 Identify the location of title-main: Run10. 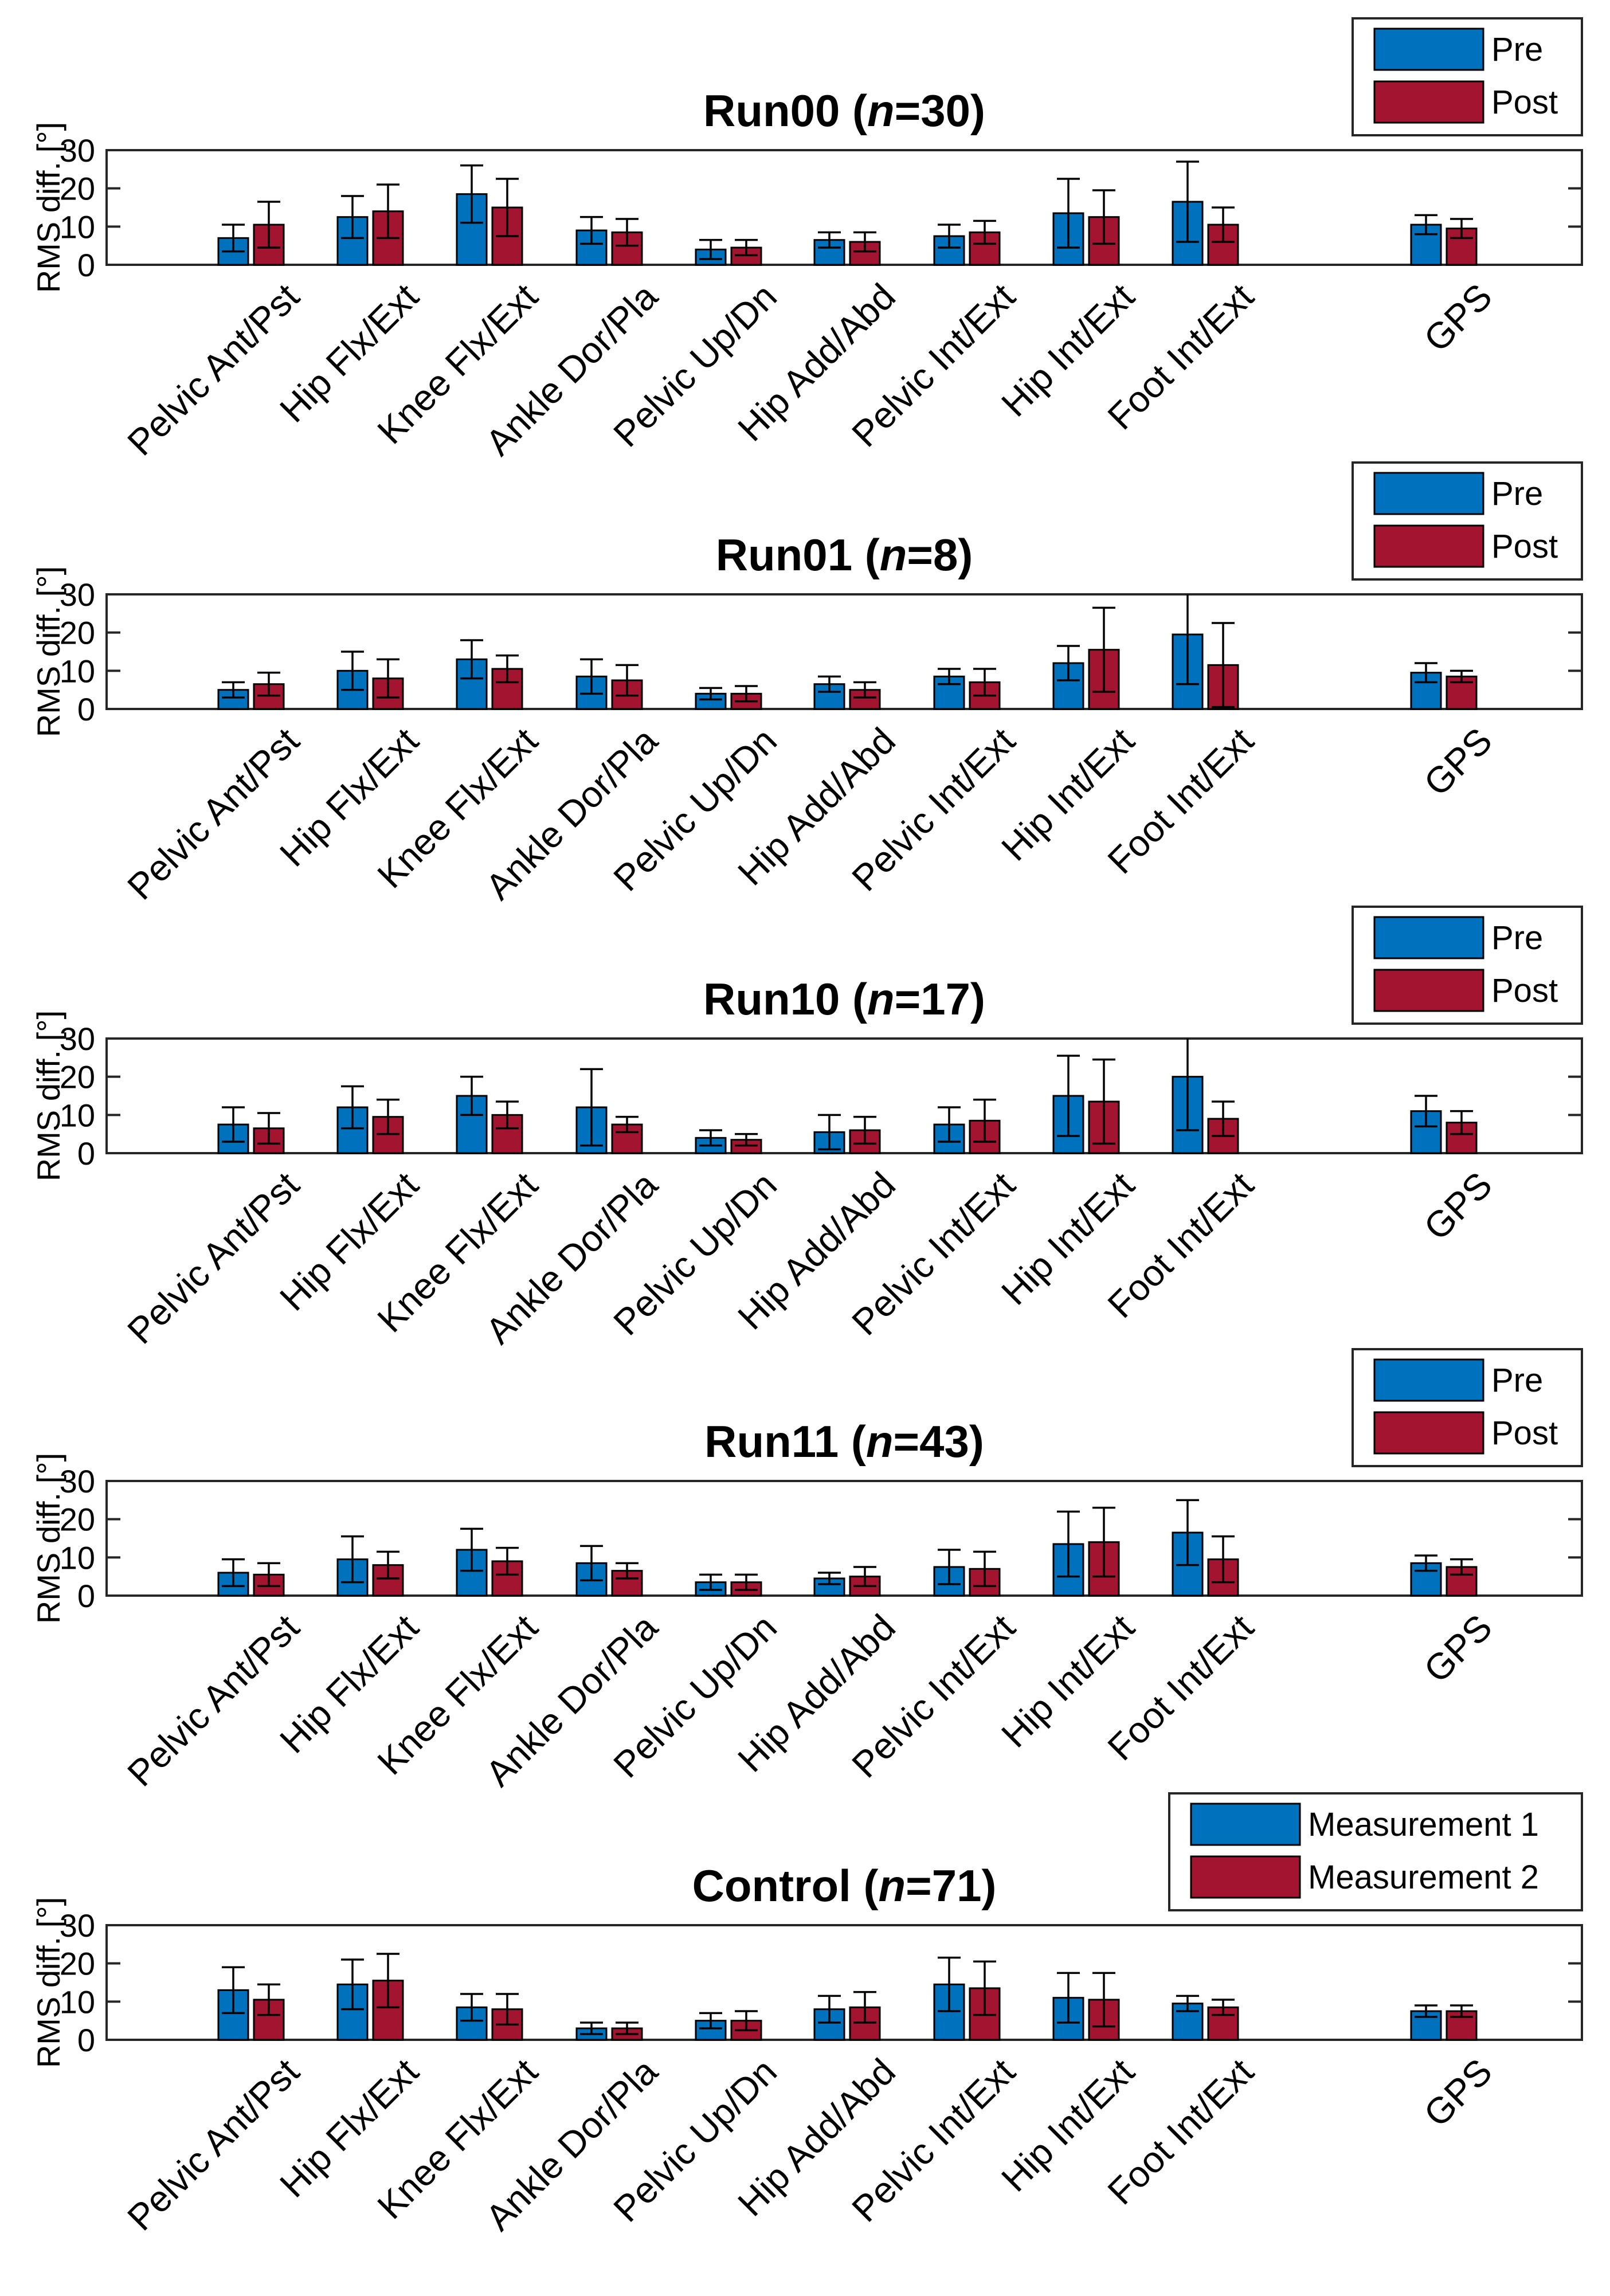
(771, 999).